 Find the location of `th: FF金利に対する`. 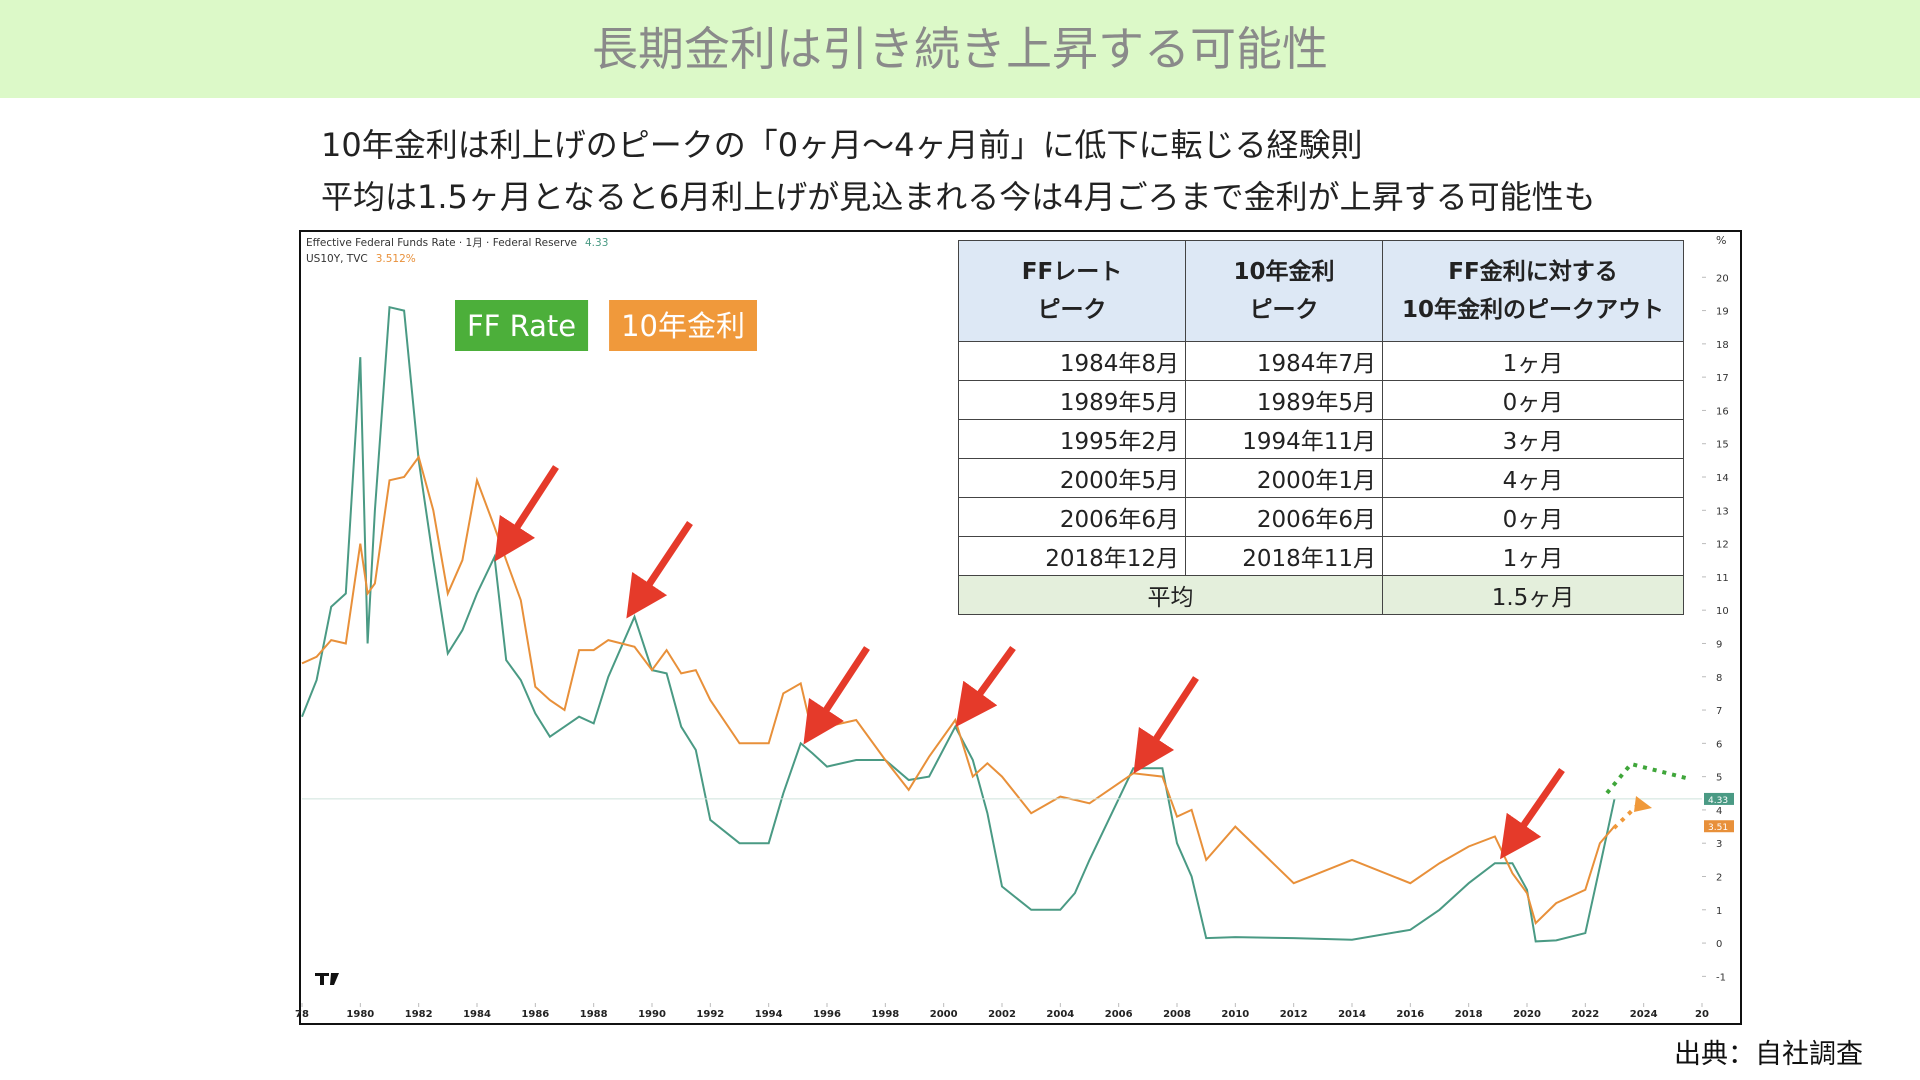

th: FF金利に対する is located at coordinates (1533, 272).